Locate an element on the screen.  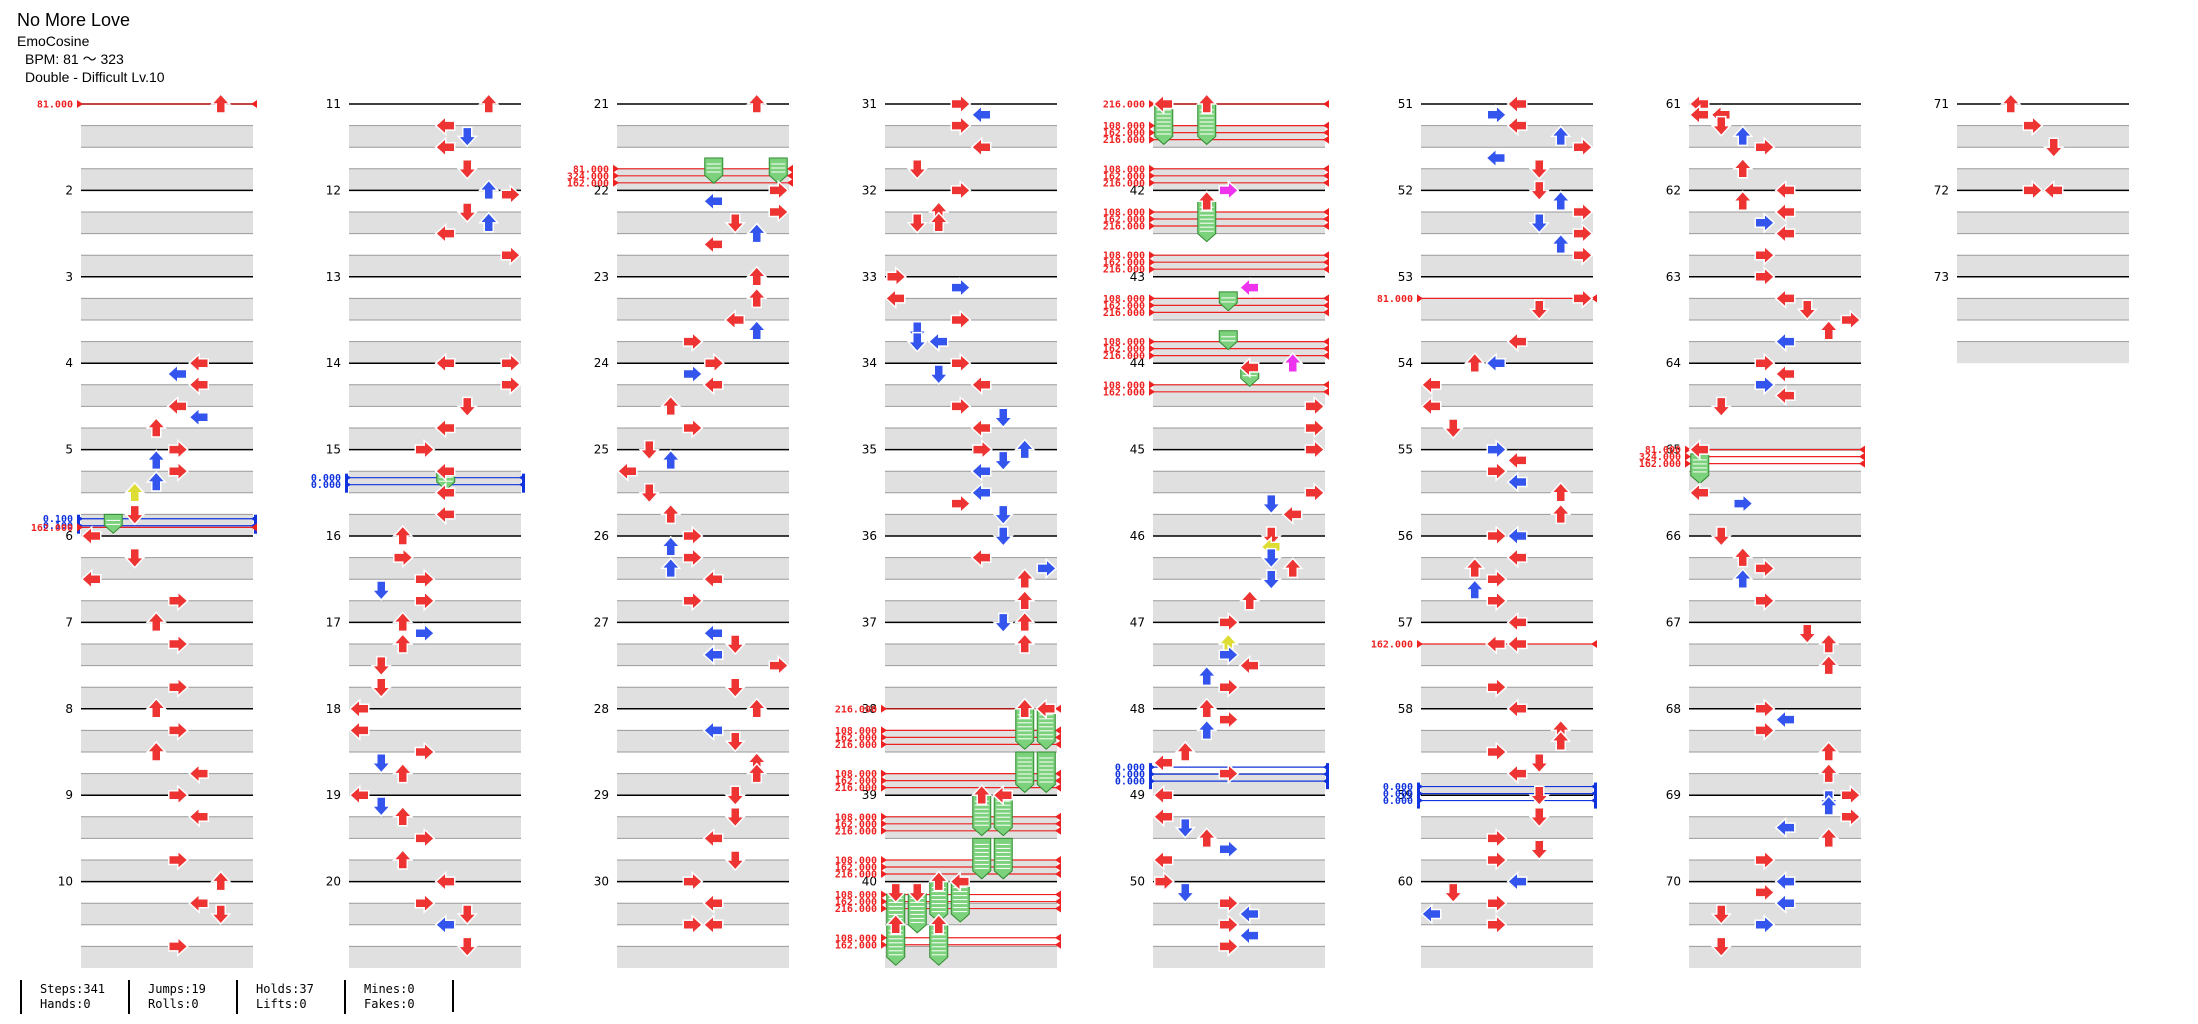
stat-fakes: Fakes:0 is located at coordinates (389, 1004).